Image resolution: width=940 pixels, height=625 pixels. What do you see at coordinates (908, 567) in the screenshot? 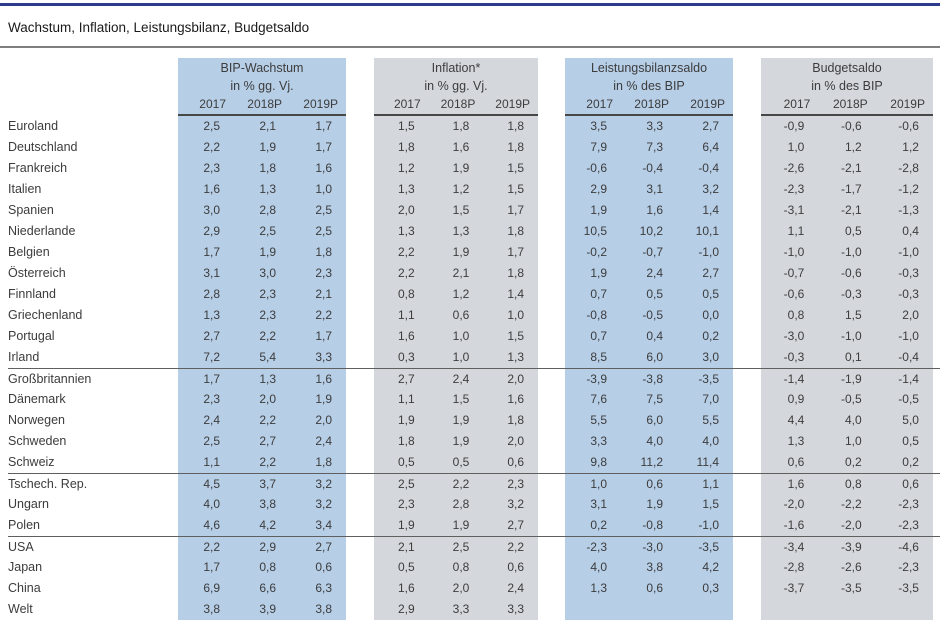
I see `value-cell: -2,3` at bounding box center [908, 567].